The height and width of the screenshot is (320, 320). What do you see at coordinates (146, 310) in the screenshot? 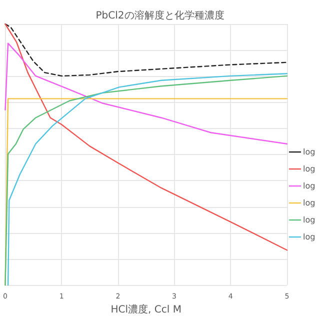
I see `x-axis-title: HCl濃度, Ccl M` at bounding box center [146, 310].